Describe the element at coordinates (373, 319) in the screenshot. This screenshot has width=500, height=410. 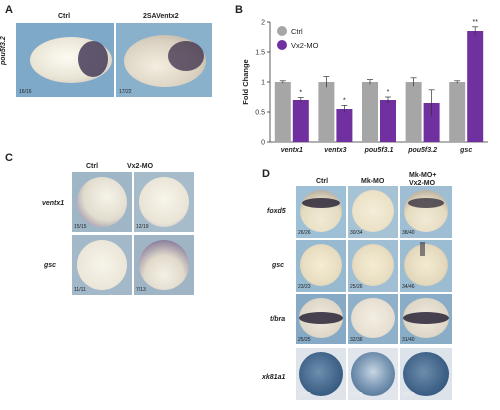
I see `panel-d-image-tbra-mkmo: 32/36` at that location.